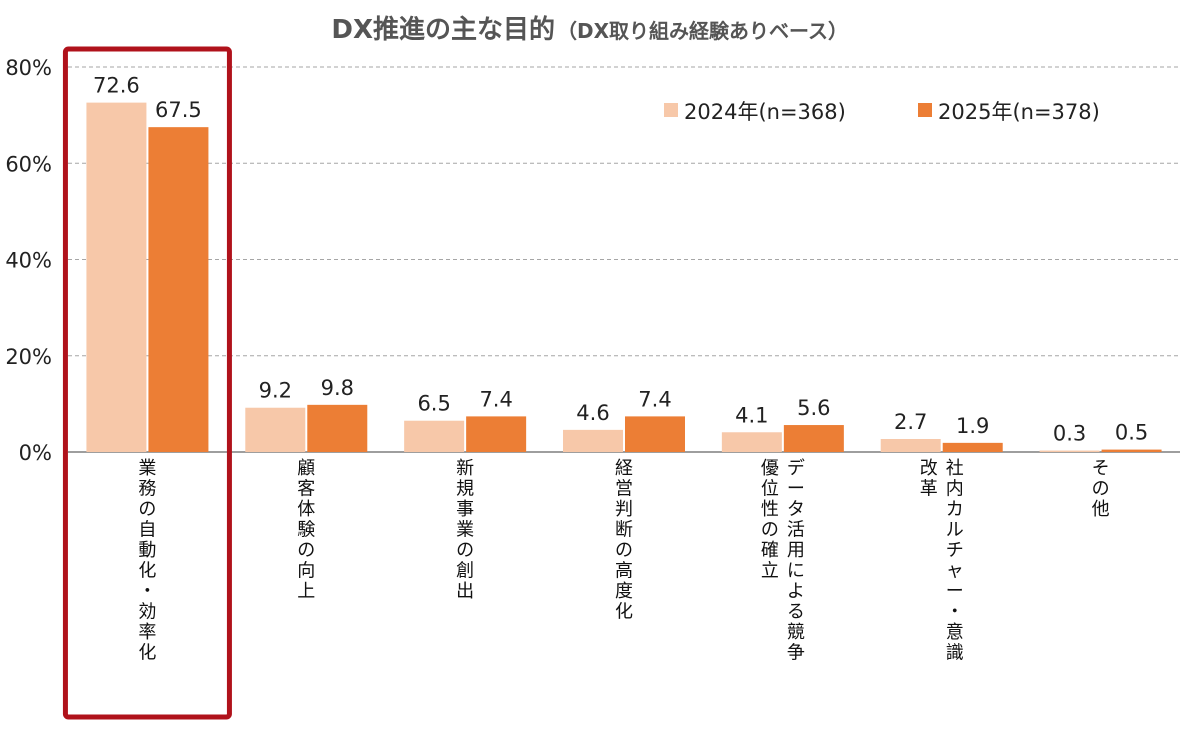 The height and width of the screenshot is (751, 1200). What do you see at coordinates (443, 29) in the screenshot?
I see `chart-title: DX推進の主な目的` at bounding box center [443, 29].